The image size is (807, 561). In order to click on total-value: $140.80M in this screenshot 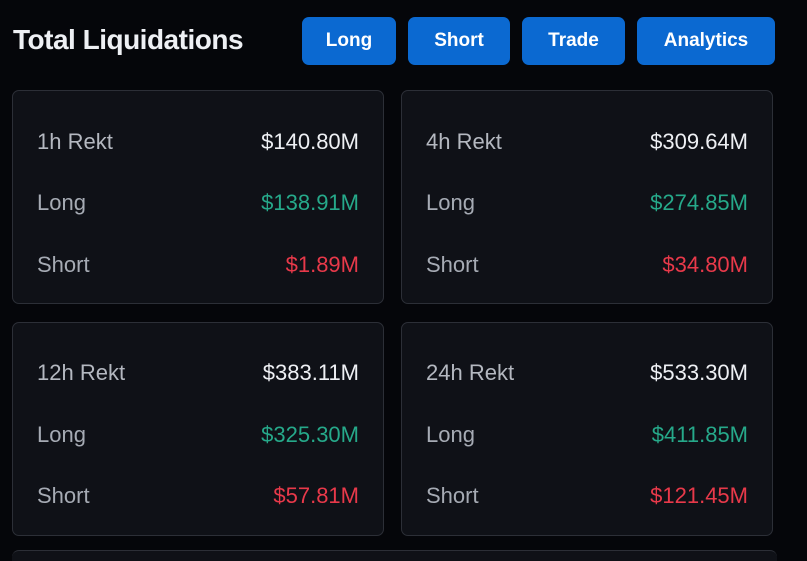, I will do `click(310, 141)`.